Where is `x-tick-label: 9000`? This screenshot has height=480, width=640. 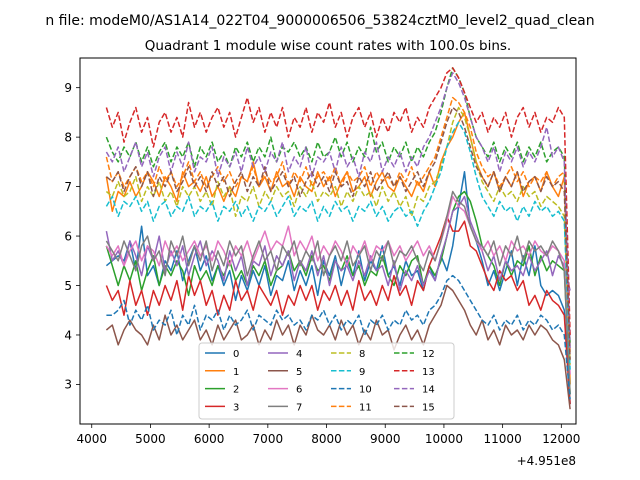 x-tick-label: 9000 is located at coordinates (385, 439).